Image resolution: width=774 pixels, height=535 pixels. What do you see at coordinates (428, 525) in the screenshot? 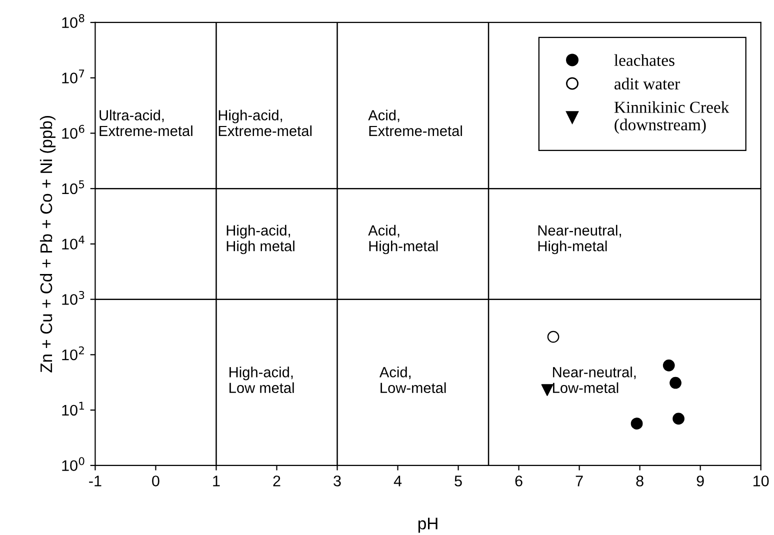
I see `x-axis-title: pH` at bounding box center [428, 525].